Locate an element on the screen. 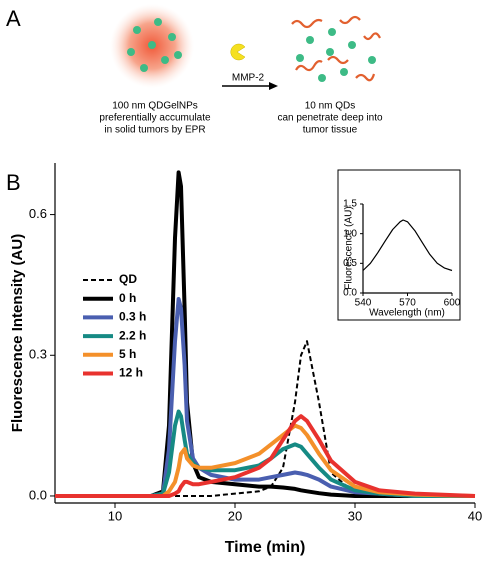 The height and width of the screenshot is (564, 482). caption: can penetrate deep into is located at coordinates (330, 118).